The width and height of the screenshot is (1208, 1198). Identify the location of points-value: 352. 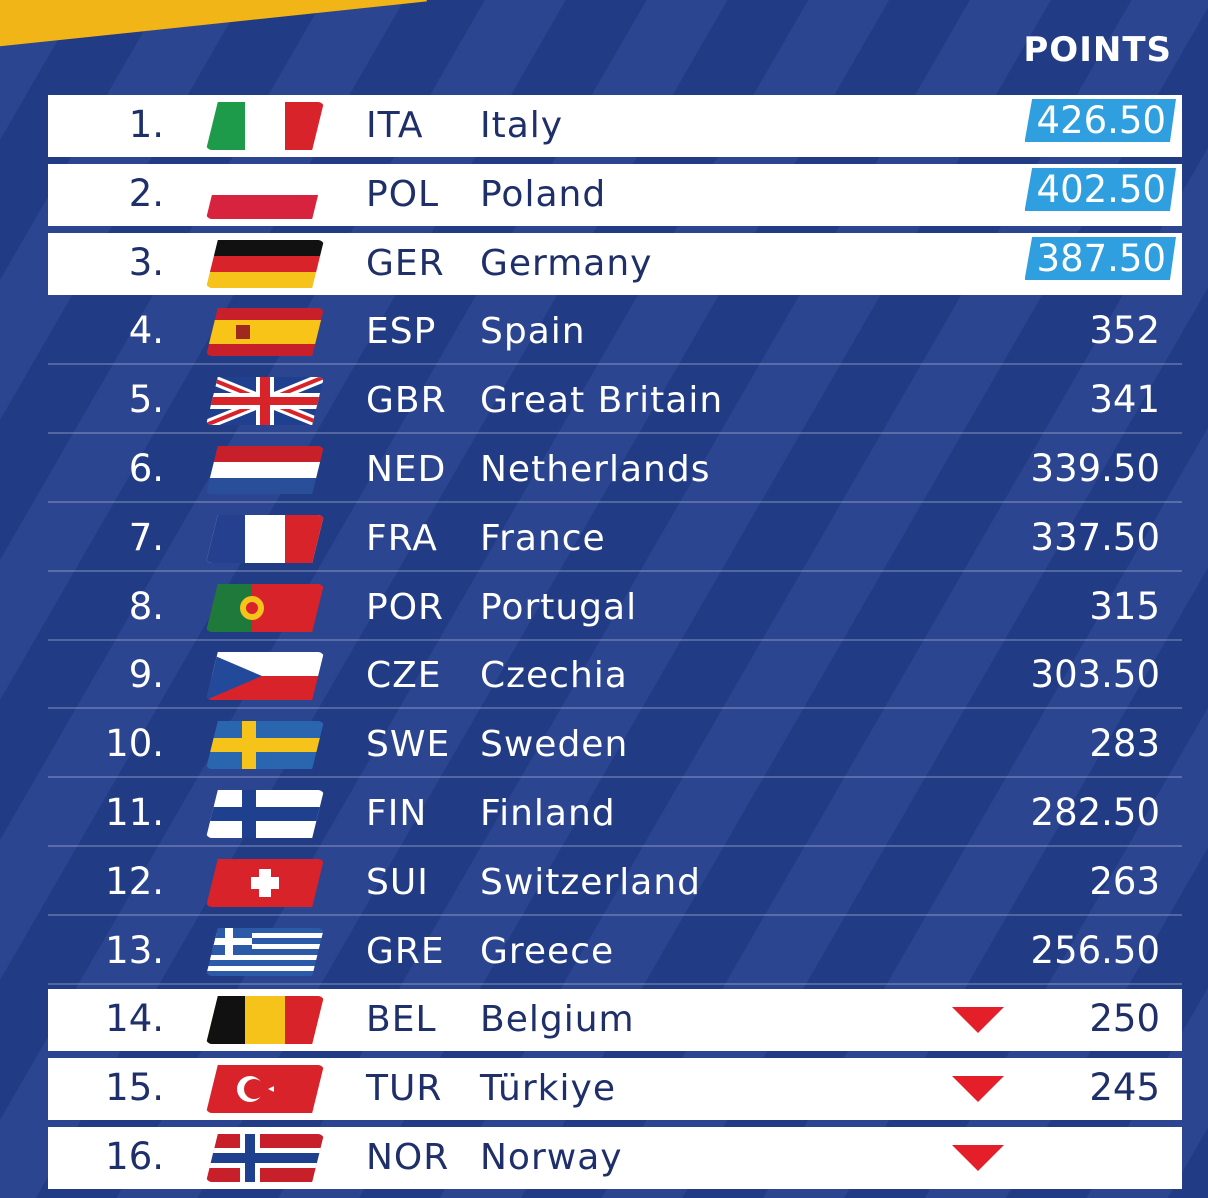
(1124, 330).